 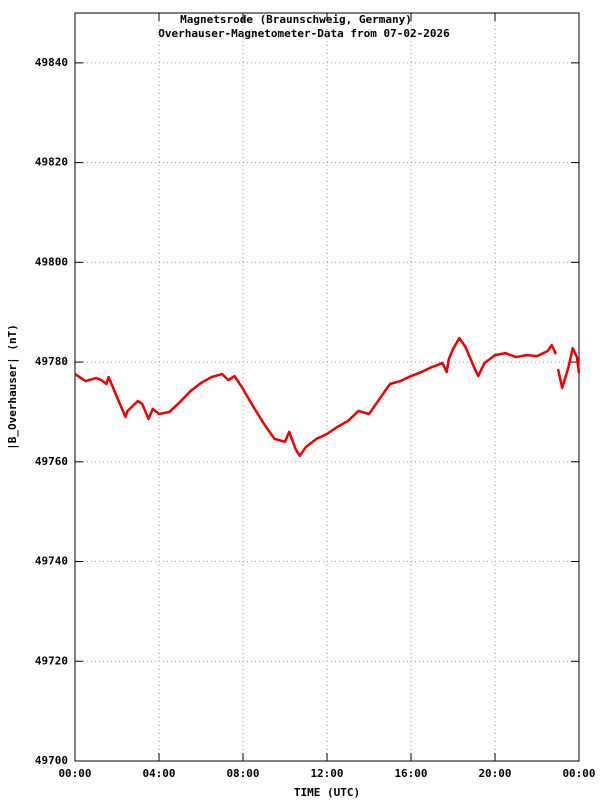 What do you see at coordinates (51, 660) in the screenshot?
I see `y-tick-label: 49720` at bounding box center [51, 660].